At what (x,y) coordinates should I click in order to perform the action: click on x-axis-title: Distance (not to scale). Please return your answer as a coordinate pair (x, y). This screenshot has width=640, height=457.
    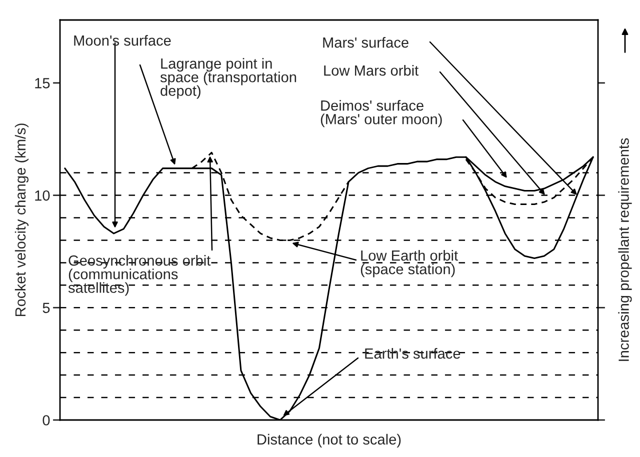
    Looking at the image, I should click on (329, 441).